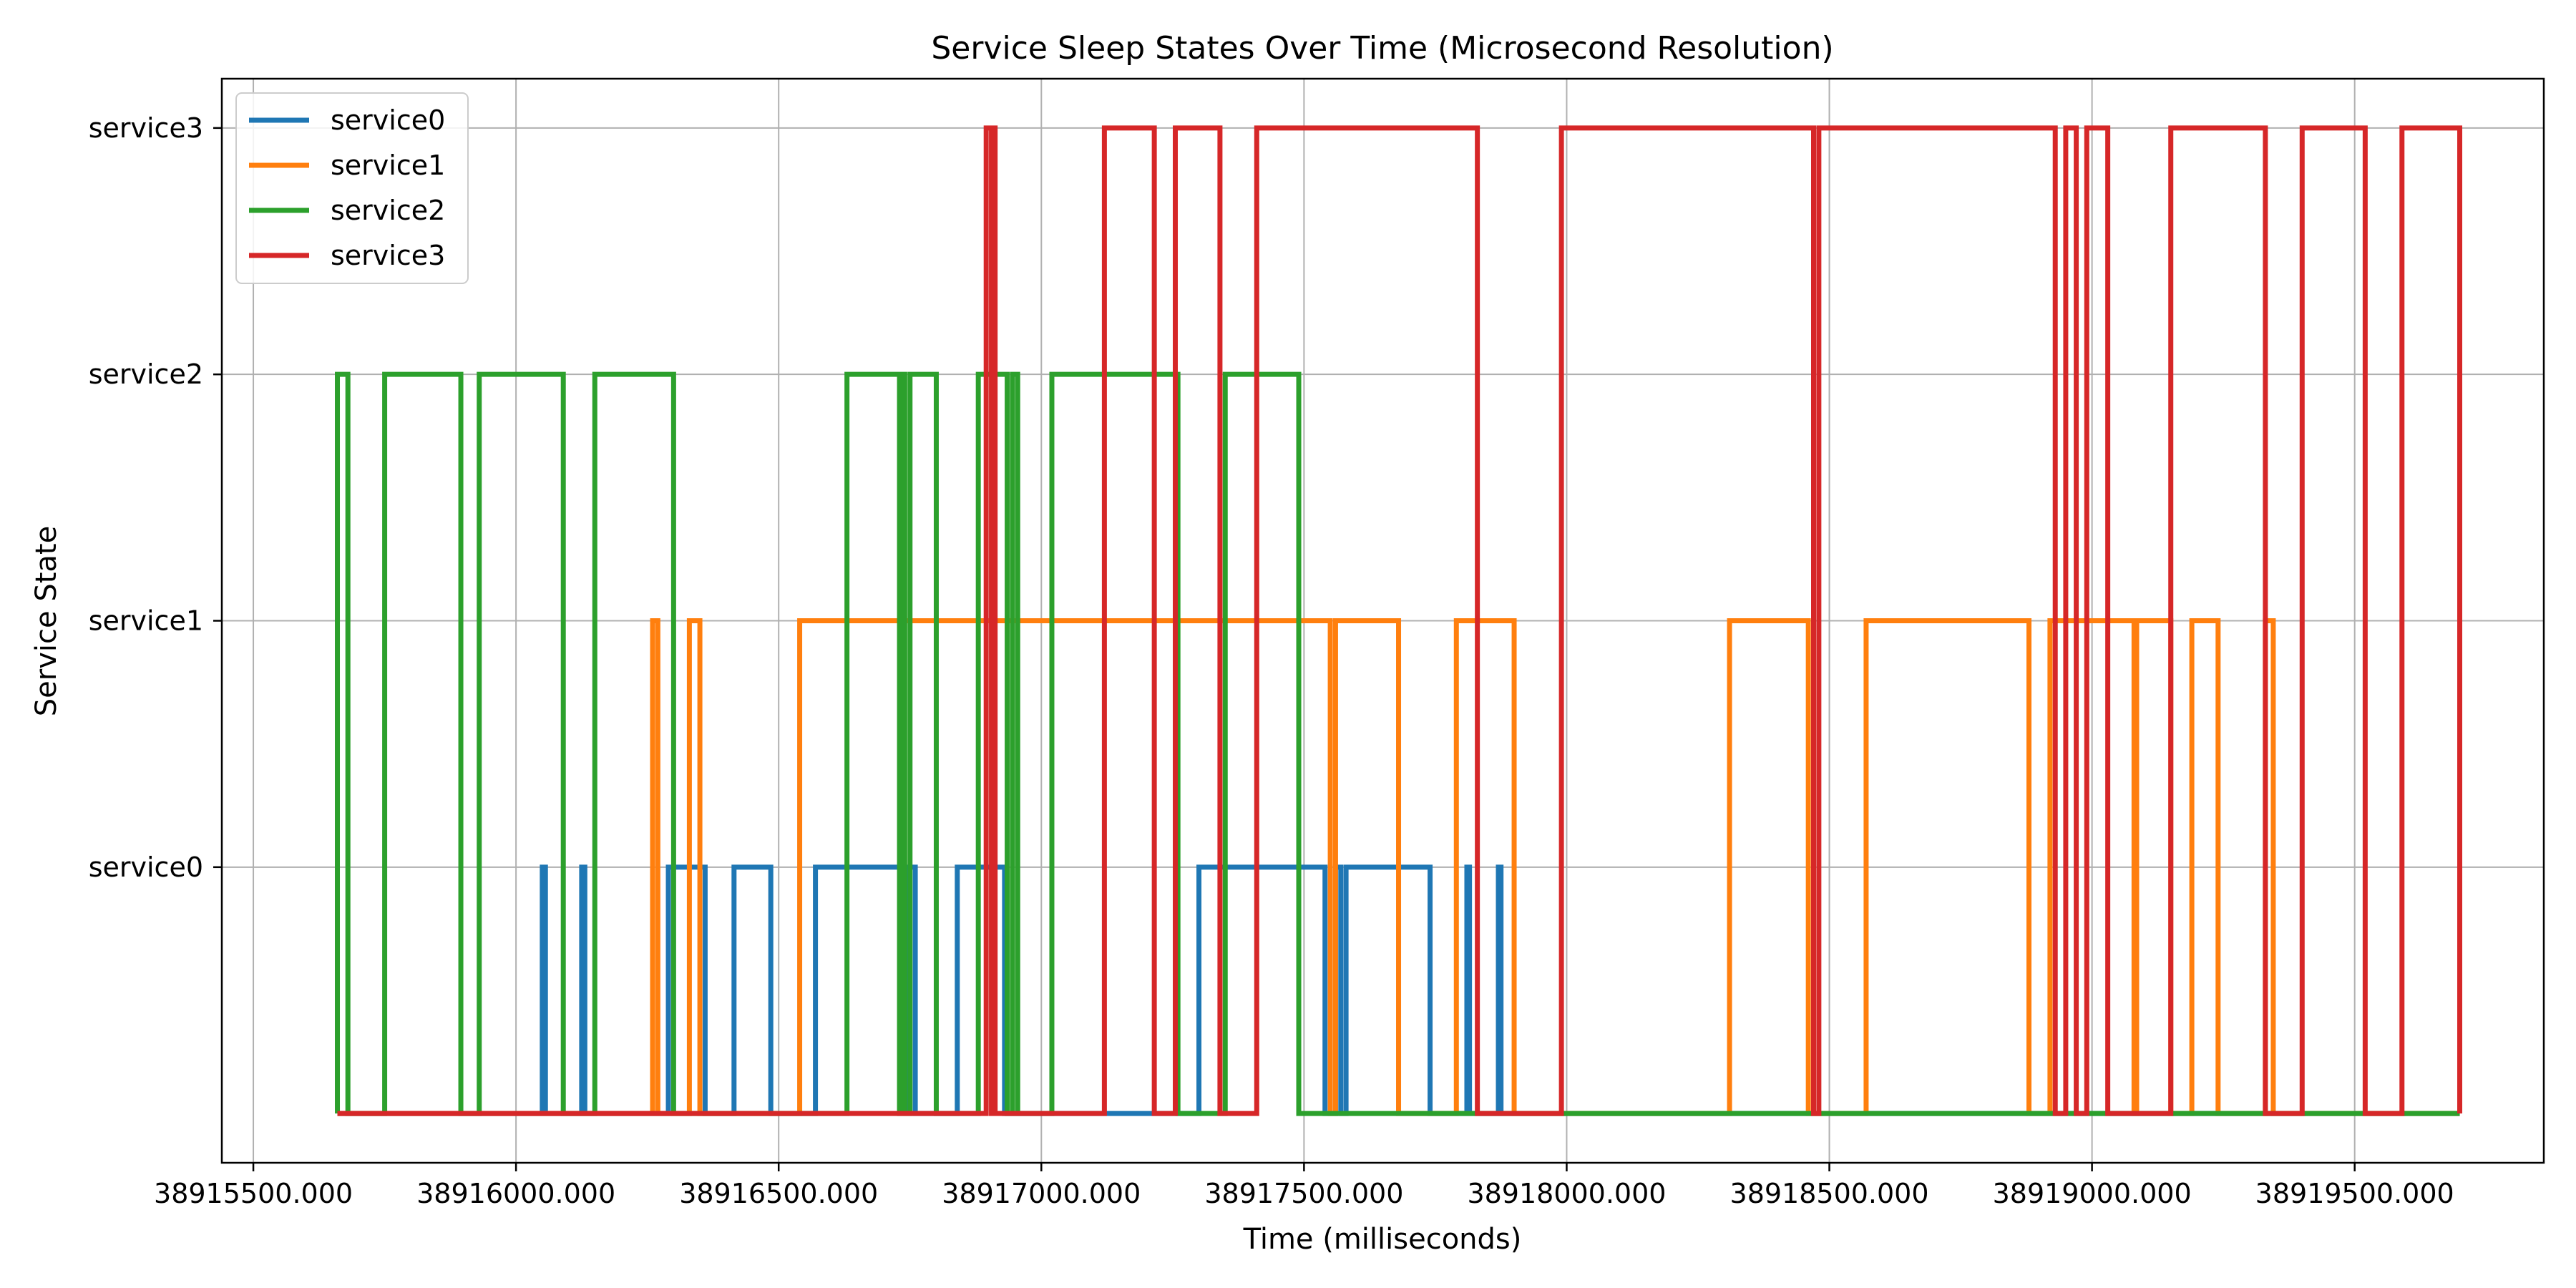  I want to click on x-tick-label: 38919000.000, so click(2092, 1193).